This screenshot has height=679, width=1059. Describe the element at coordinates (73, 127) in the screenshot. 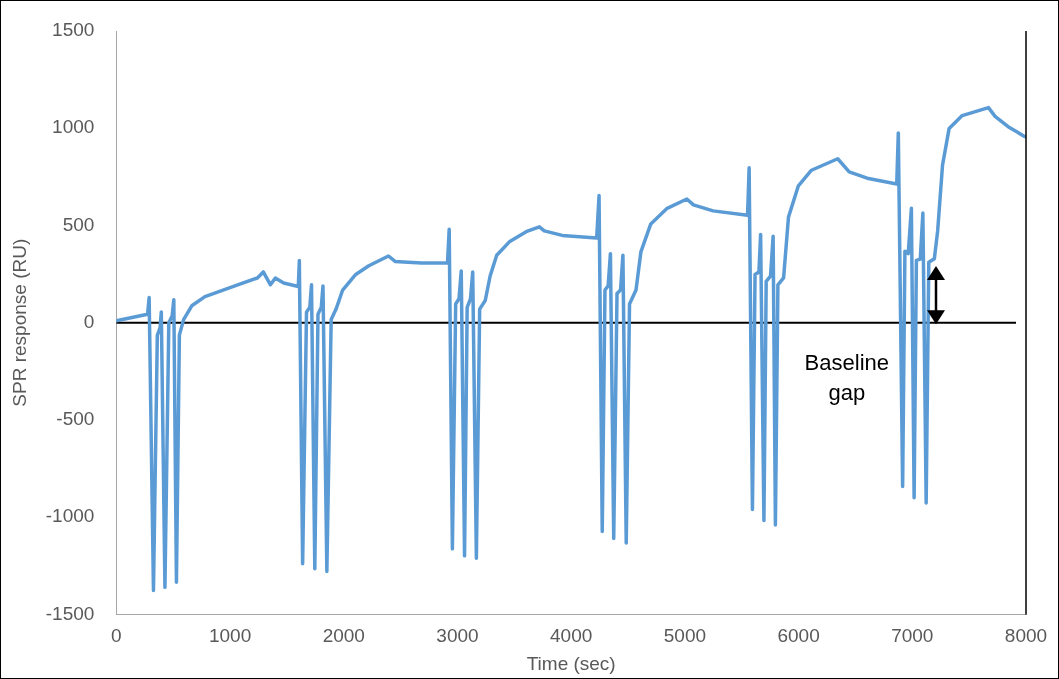

I see `y-tick-label: 1000` at that location.